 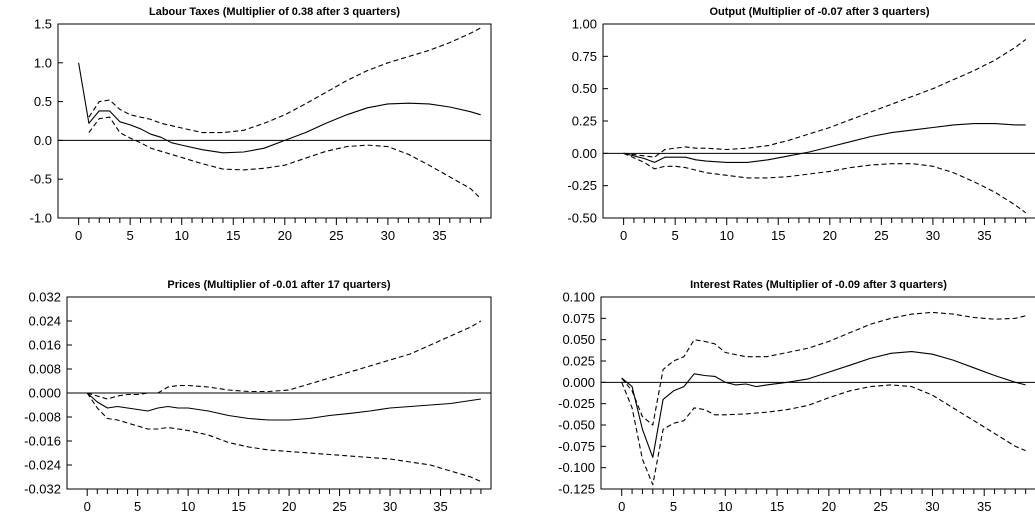 What do you see at coordinates (43, 101) in the screenshot?
I see `y-tick-label: 0.5` at bounding box center [43, 101].